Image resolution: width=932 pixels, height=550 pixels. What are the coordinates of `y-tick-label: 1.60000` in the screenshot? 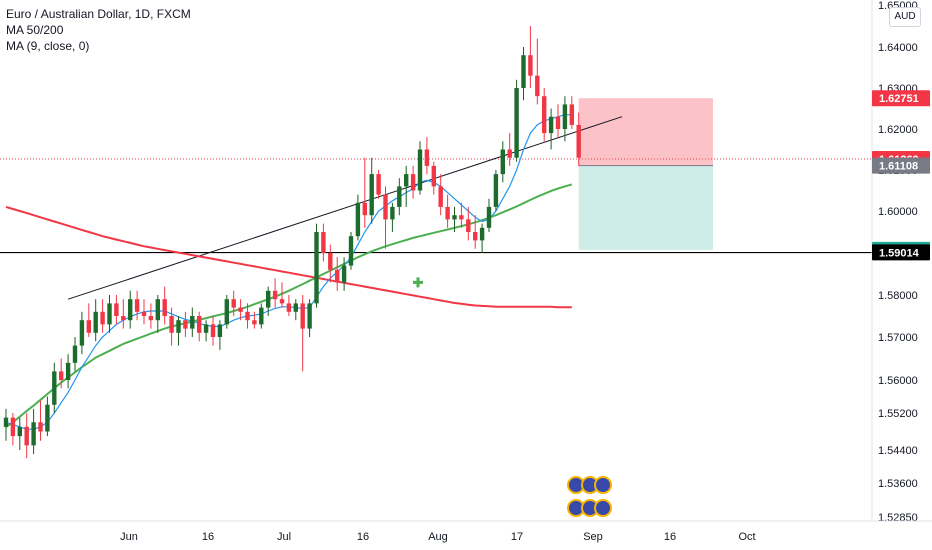 It's located at (898, 212).